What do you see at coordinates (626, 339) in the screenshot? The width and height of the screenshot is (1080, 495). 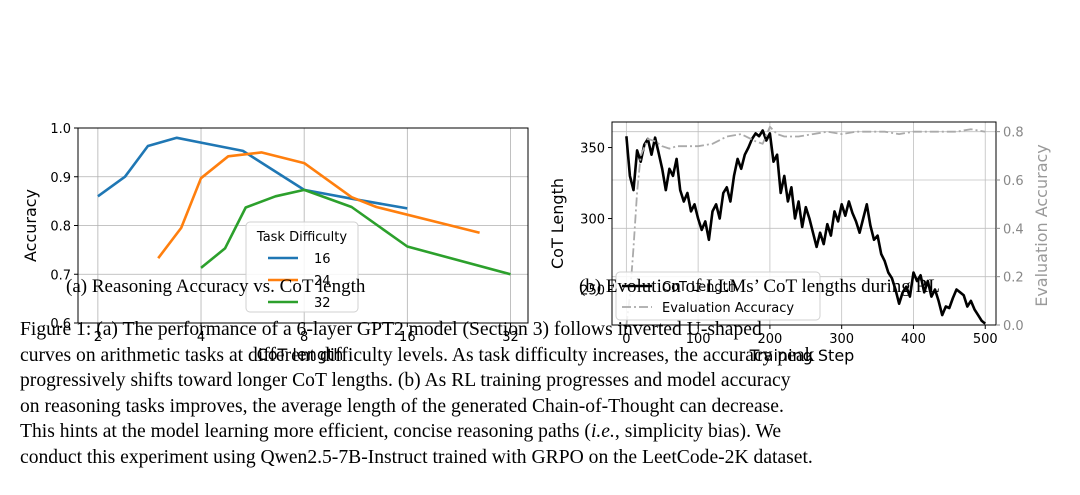 I see `x-tick-label: 0` at bounding box center [626, 339].